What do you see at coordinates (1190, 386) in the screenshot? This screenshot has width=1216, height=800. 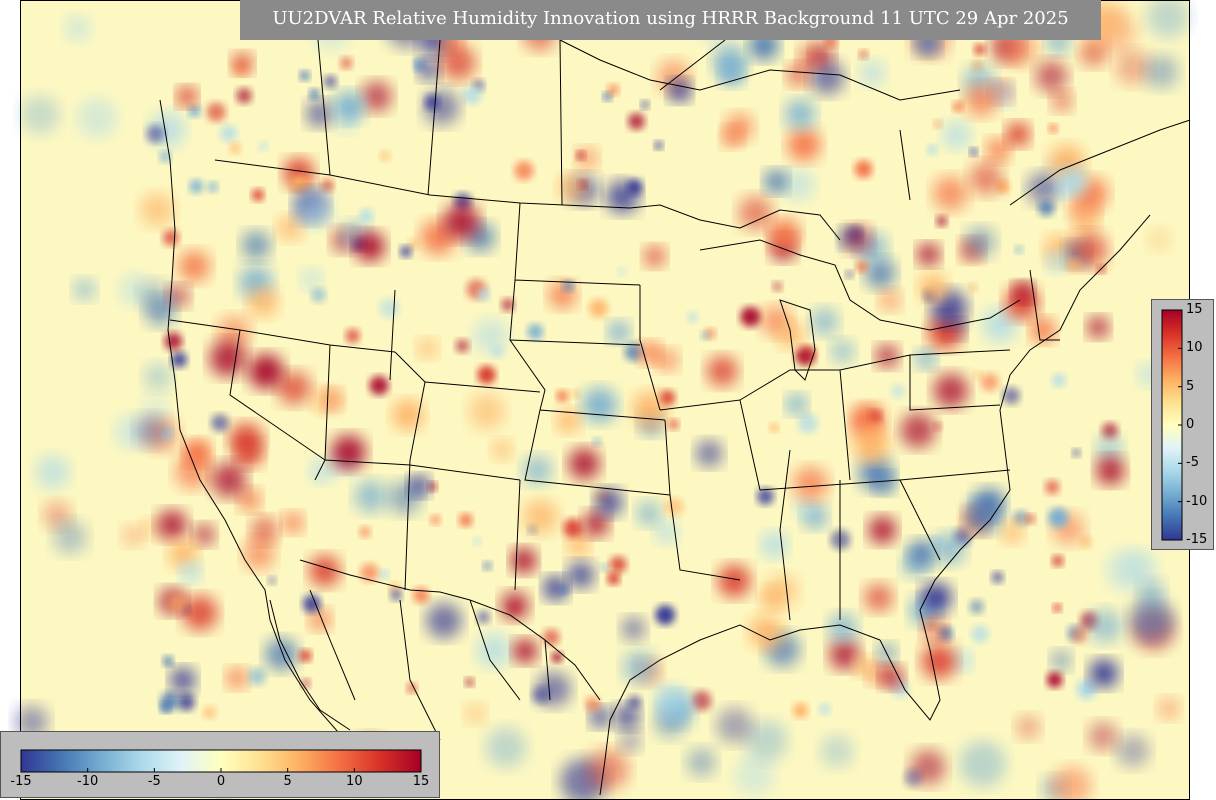 I see `colorbar-tick-label: 5` at bounding box center [1190, 386].